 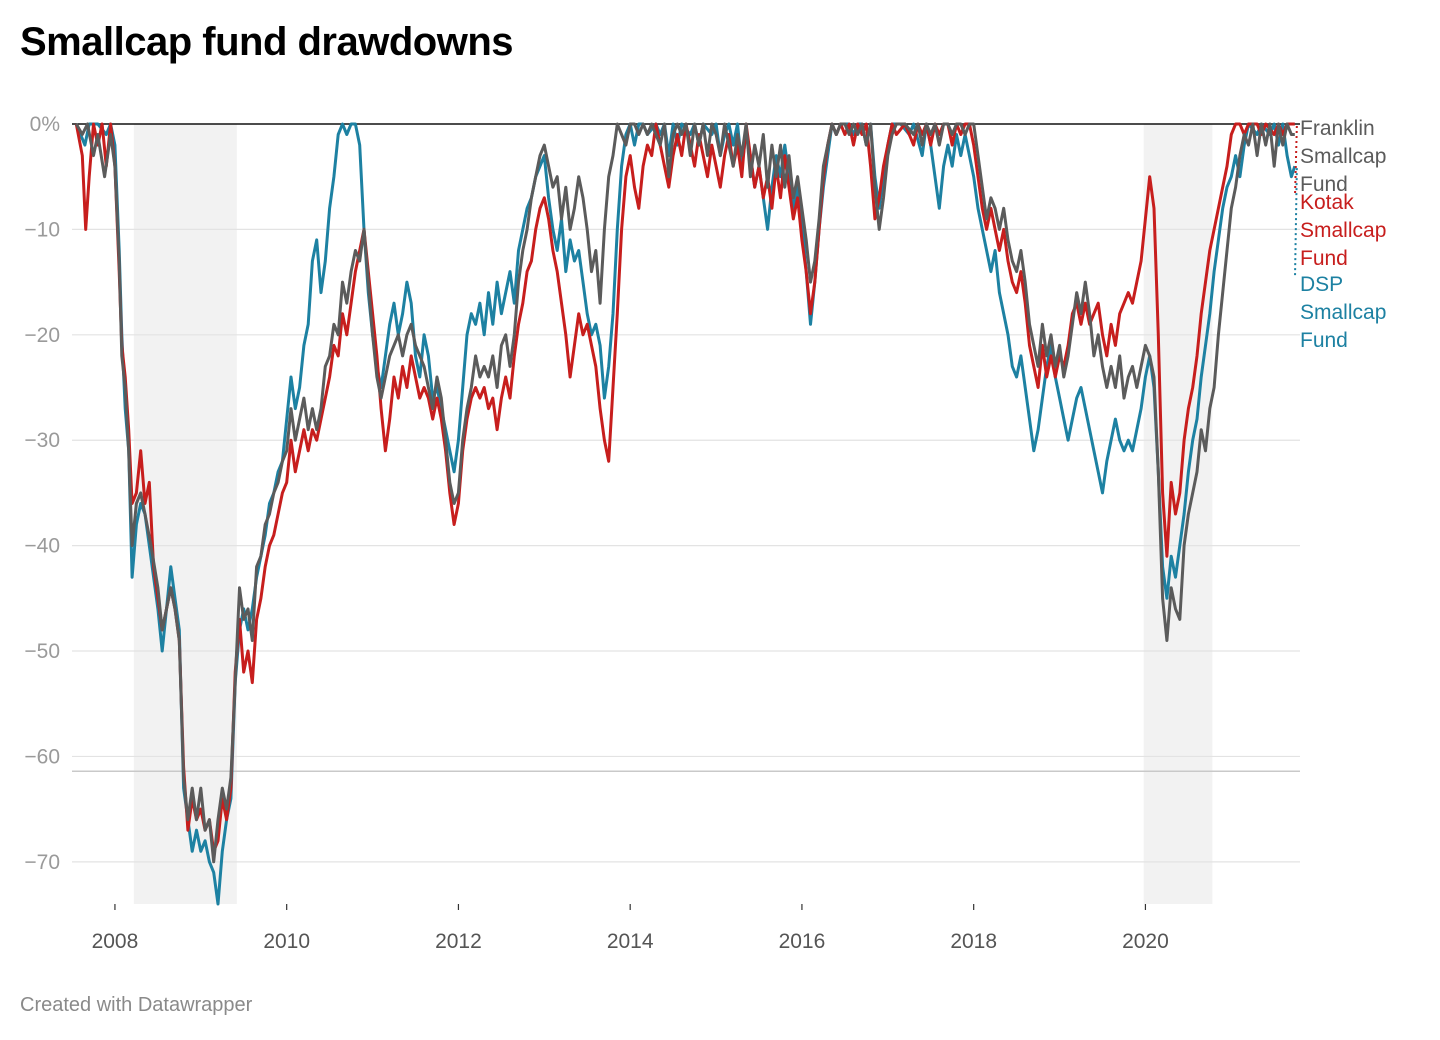 What do you see at coordinates (42, 440) in the screenshot?
I see `y-tick-label: −30` at bounding box center [42, 440].